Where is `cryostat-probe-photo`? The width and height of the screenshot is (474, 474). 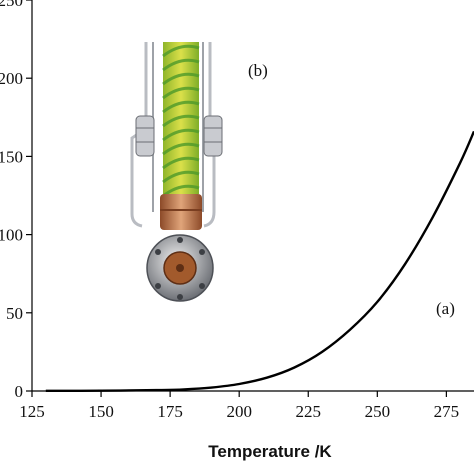 cryostat-probe-photo is located at coordinates (176, 172).